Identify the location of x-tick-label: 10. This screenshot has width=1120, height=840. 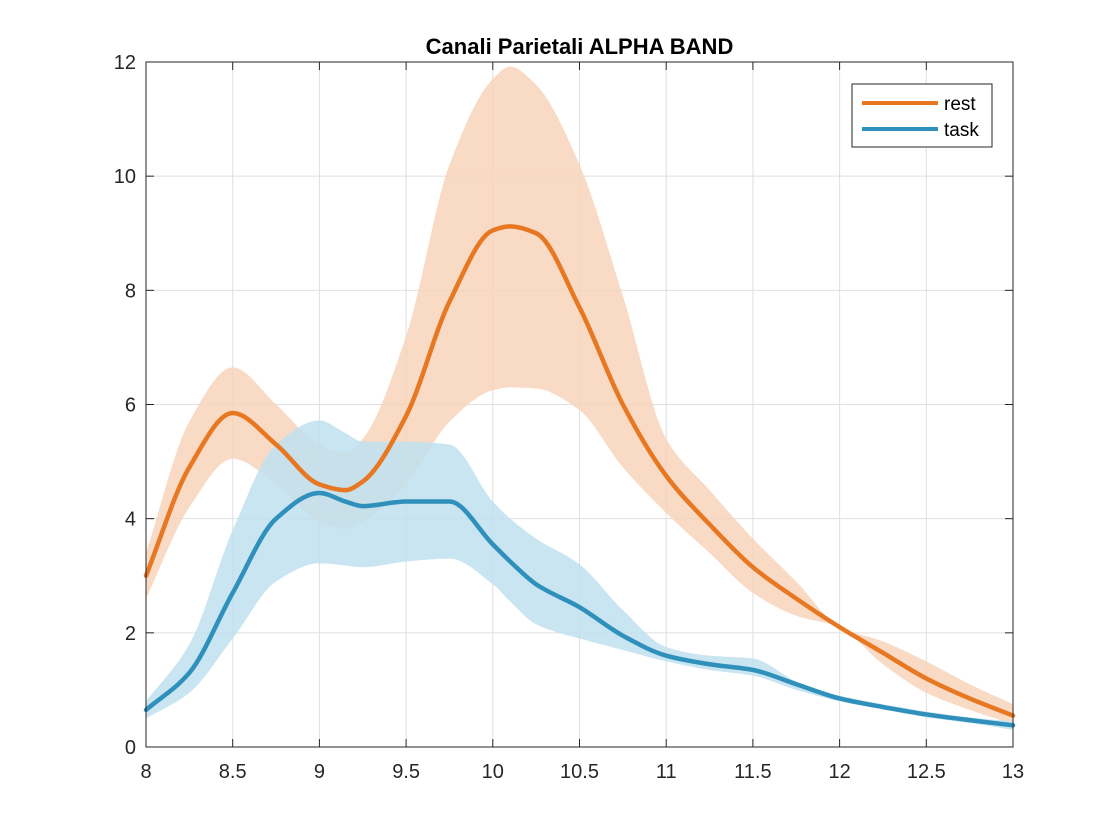
(493, 772).